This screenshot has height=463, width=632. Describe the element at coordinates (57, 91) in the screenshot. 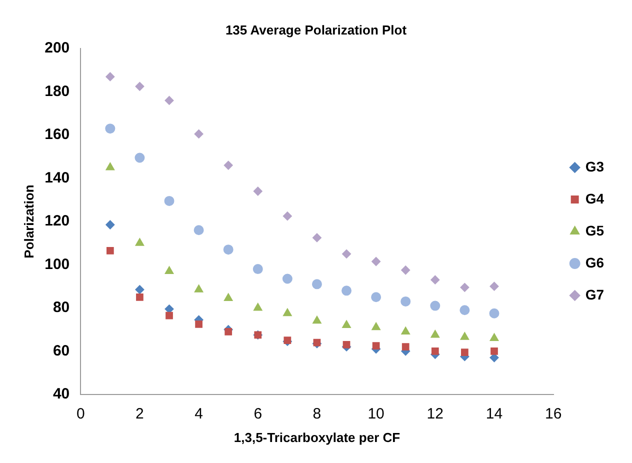

I see `y-tick-label: 180` at that location.